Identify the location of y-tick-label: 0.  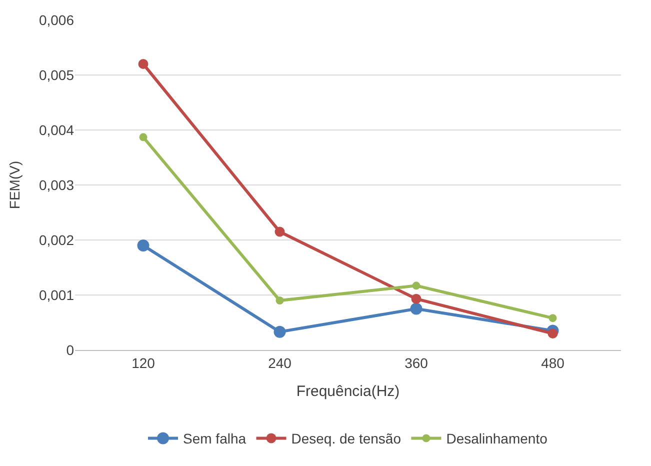
(70, 350).